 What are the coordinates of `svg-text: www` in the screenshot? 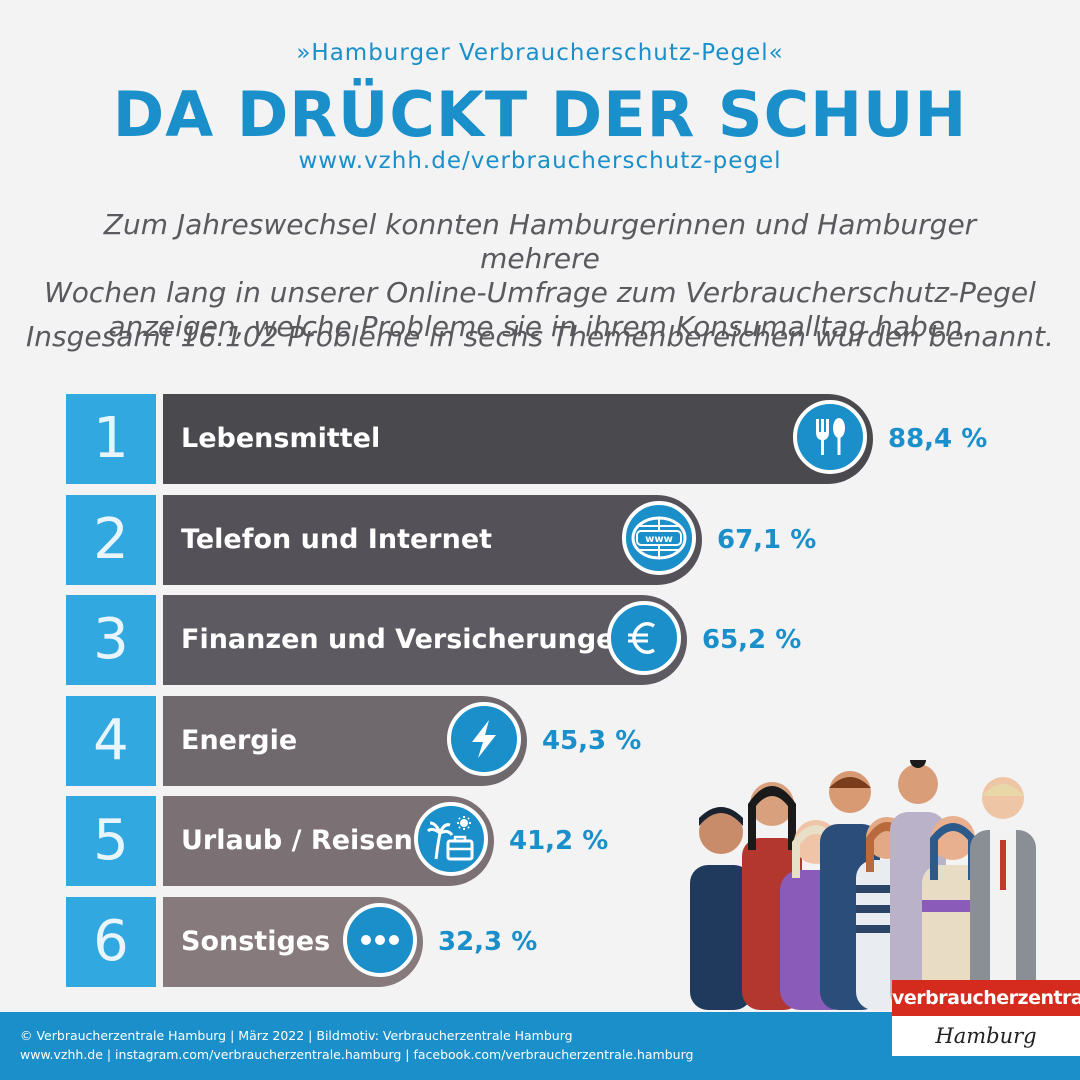 It's located at (659, 539).